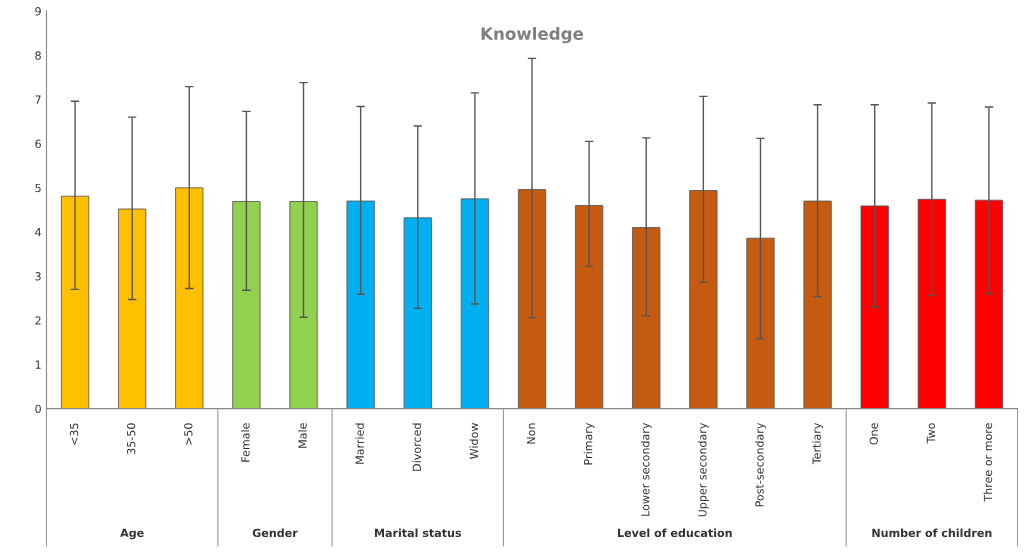  I want to click on x-tick-label: Two, so click(931, 433).